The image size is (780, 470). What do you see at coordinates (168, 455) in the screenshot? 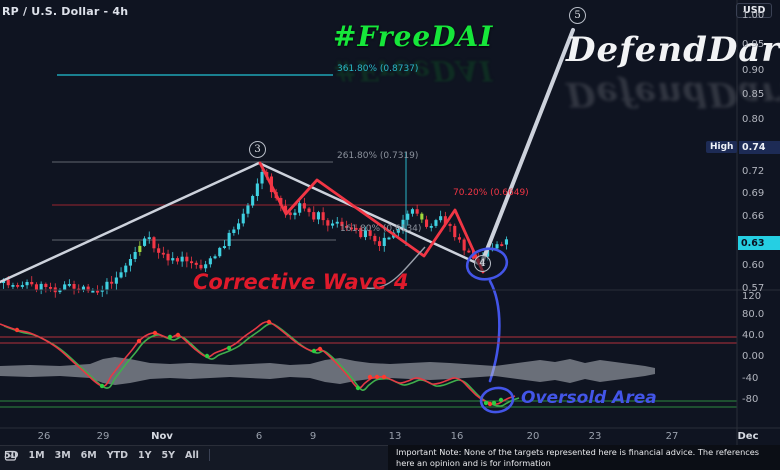
I see `range-button-5y: 5Y` at bounding box center [168, 455].